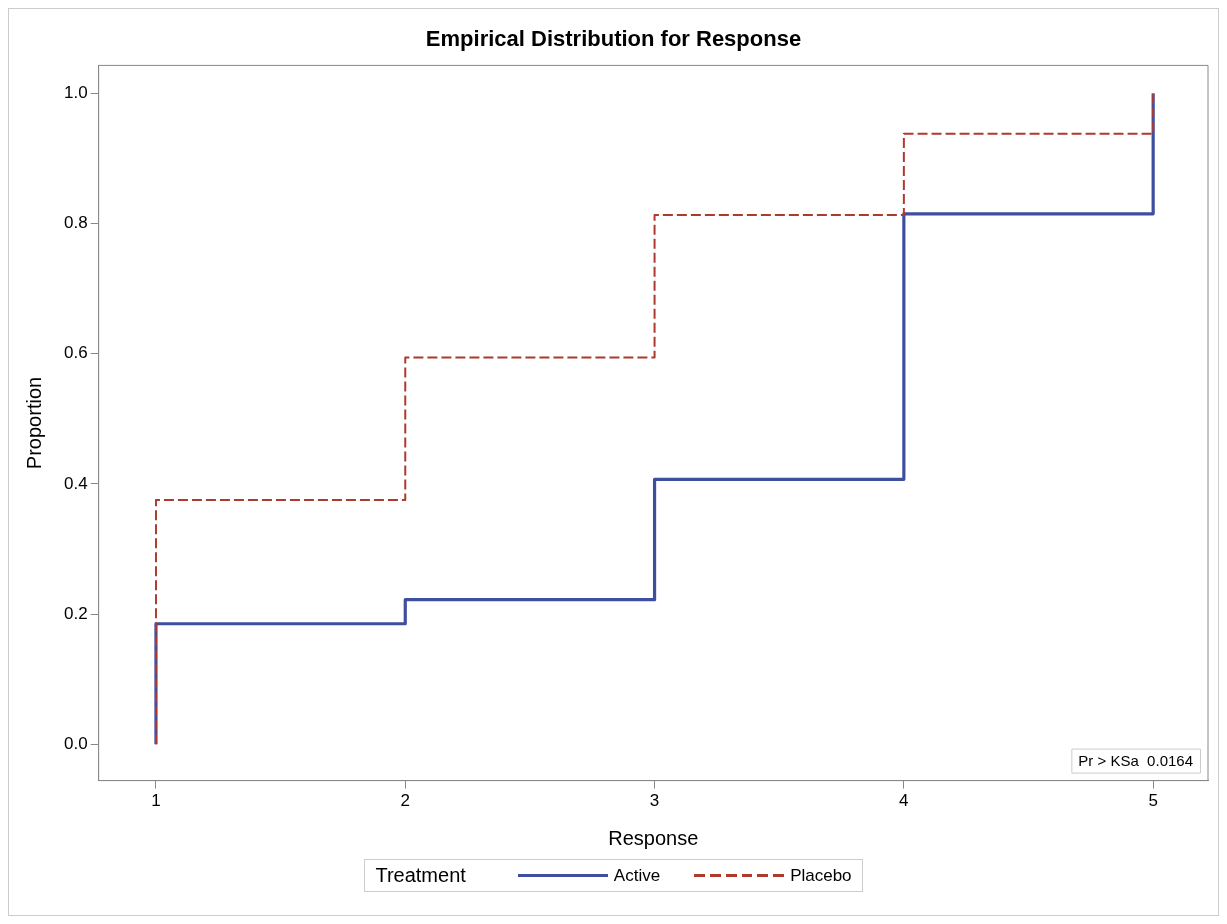 The width and height of the screenshot is (1227, 924). What do you see at coordinates (1136, 760) in the screenshot?
I see `annotation: Pr > KSa 0.0164` at bounding box center [1136, 760].